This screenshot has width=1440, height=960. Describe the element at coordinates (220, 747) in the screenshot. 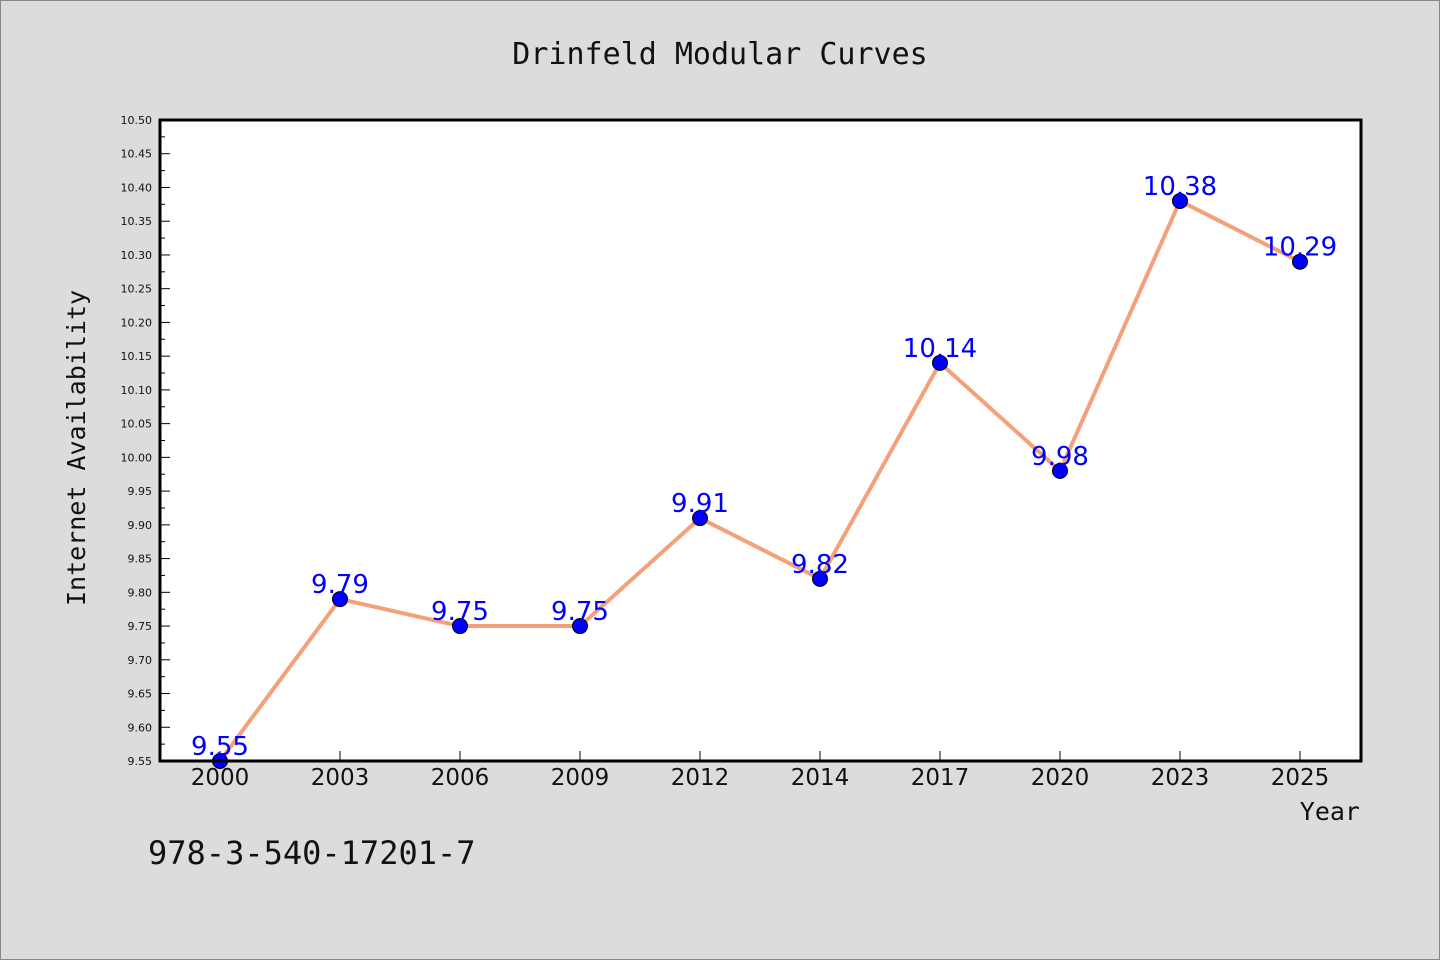

I see `data-label: 9.55` at that location.